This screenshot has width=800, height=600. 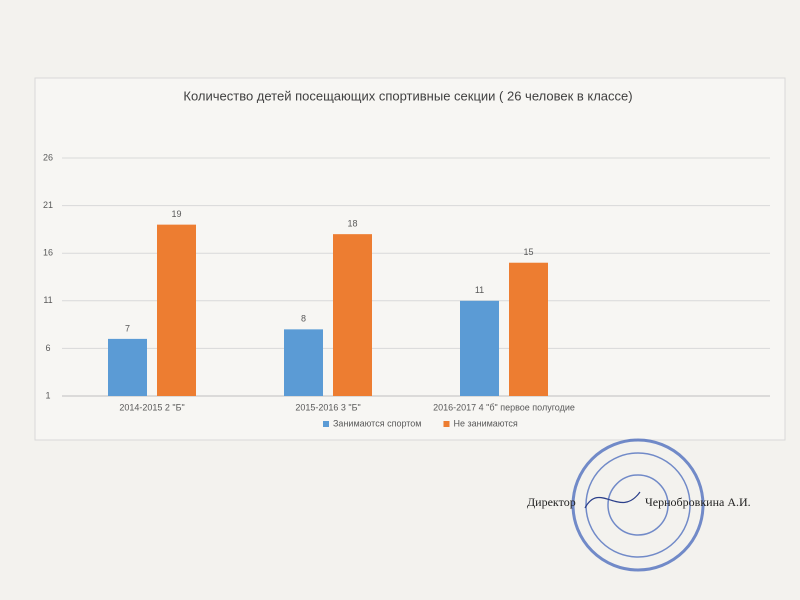 I want to click on y-tick-label: 21, so click(x=48, y=205).